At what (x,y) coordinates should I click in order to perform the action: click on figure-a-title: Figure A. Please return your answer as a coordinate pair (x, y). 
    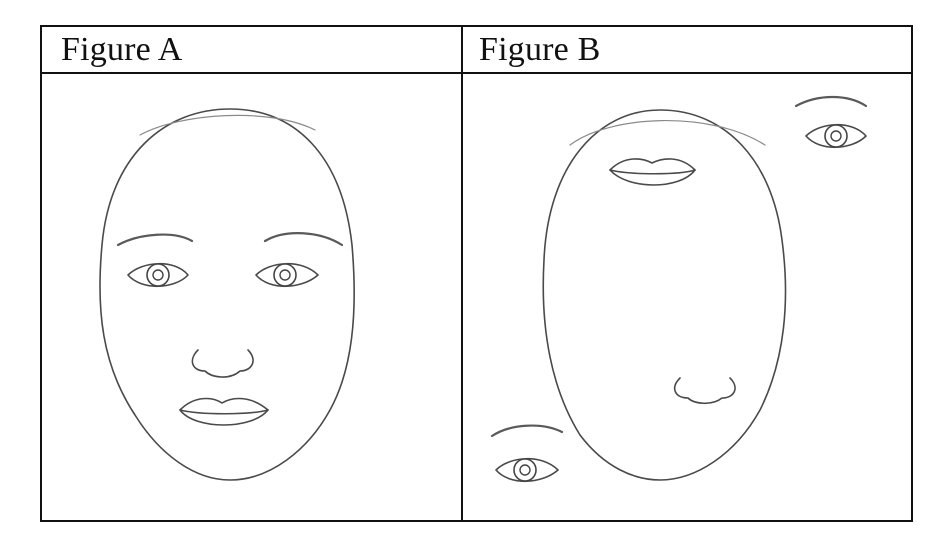
    Looking at the image, I should click on (122, 50).